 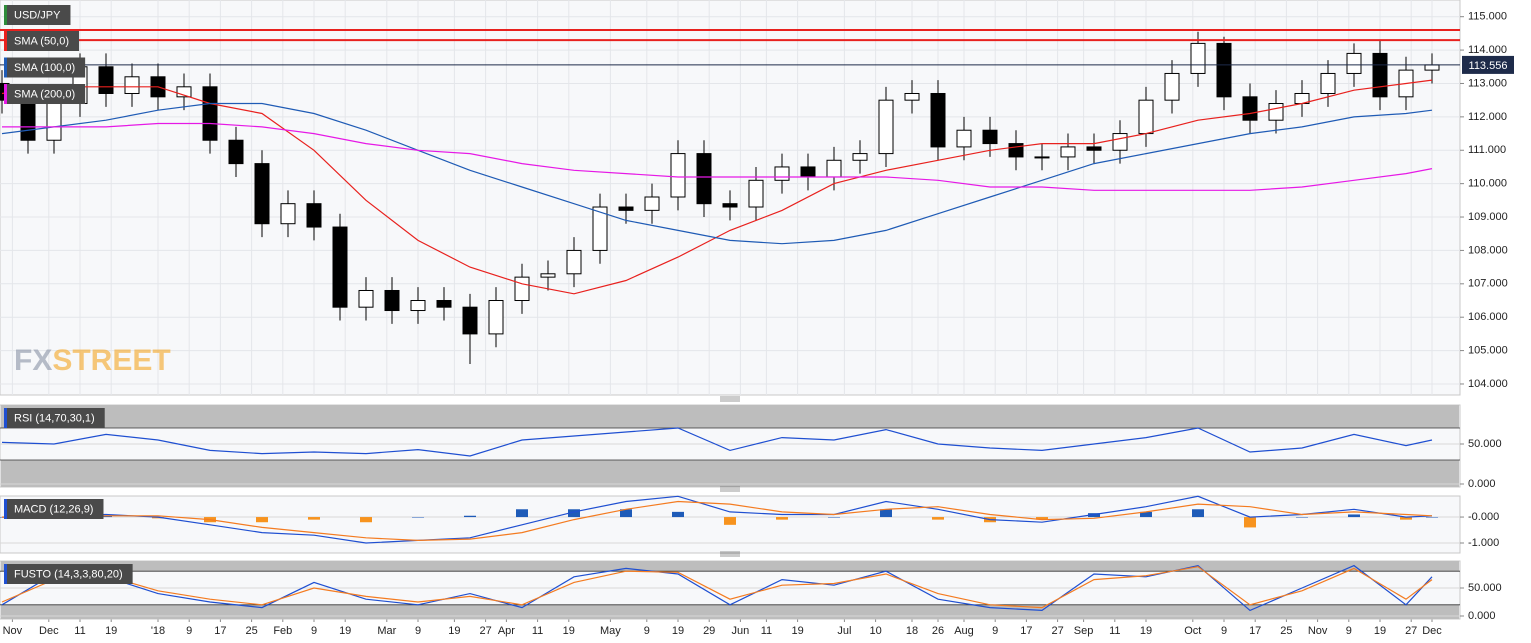 I want to click on x-tick-label: Dec, so click(x=49, y=631).